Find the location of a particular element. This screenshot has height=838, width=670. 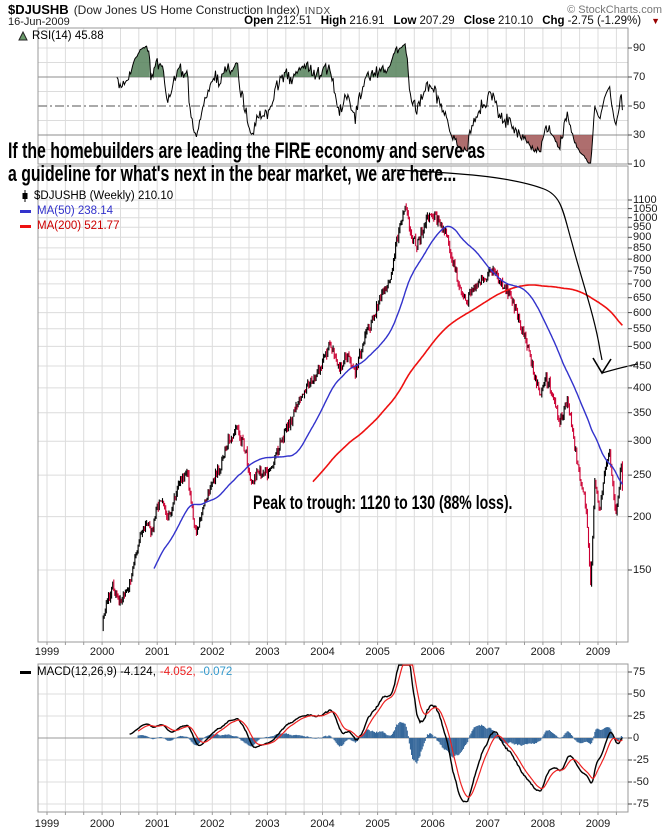

low-value: Low 207.29 is located at coordinates (424, 21).